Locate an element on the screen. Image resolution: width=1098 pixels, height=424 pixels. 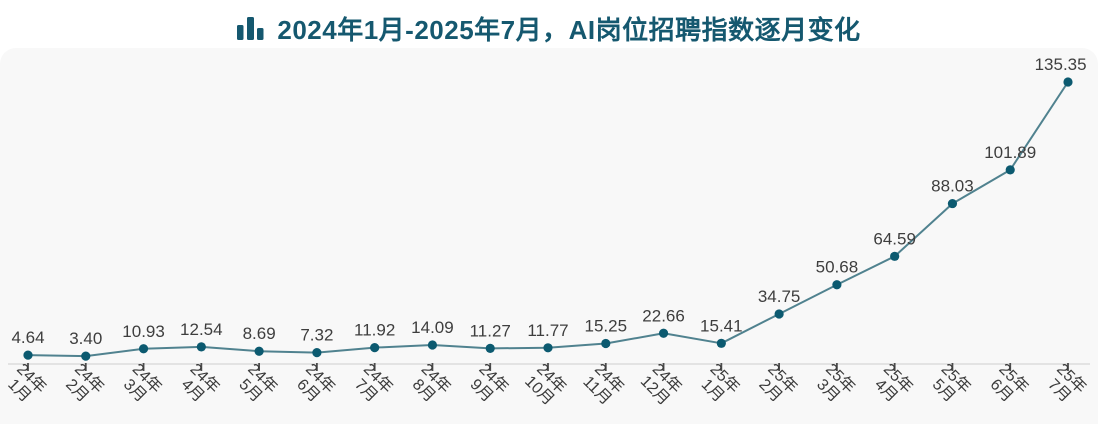
x-axis-label: 24年8月 is located at coordinates (430, 384).